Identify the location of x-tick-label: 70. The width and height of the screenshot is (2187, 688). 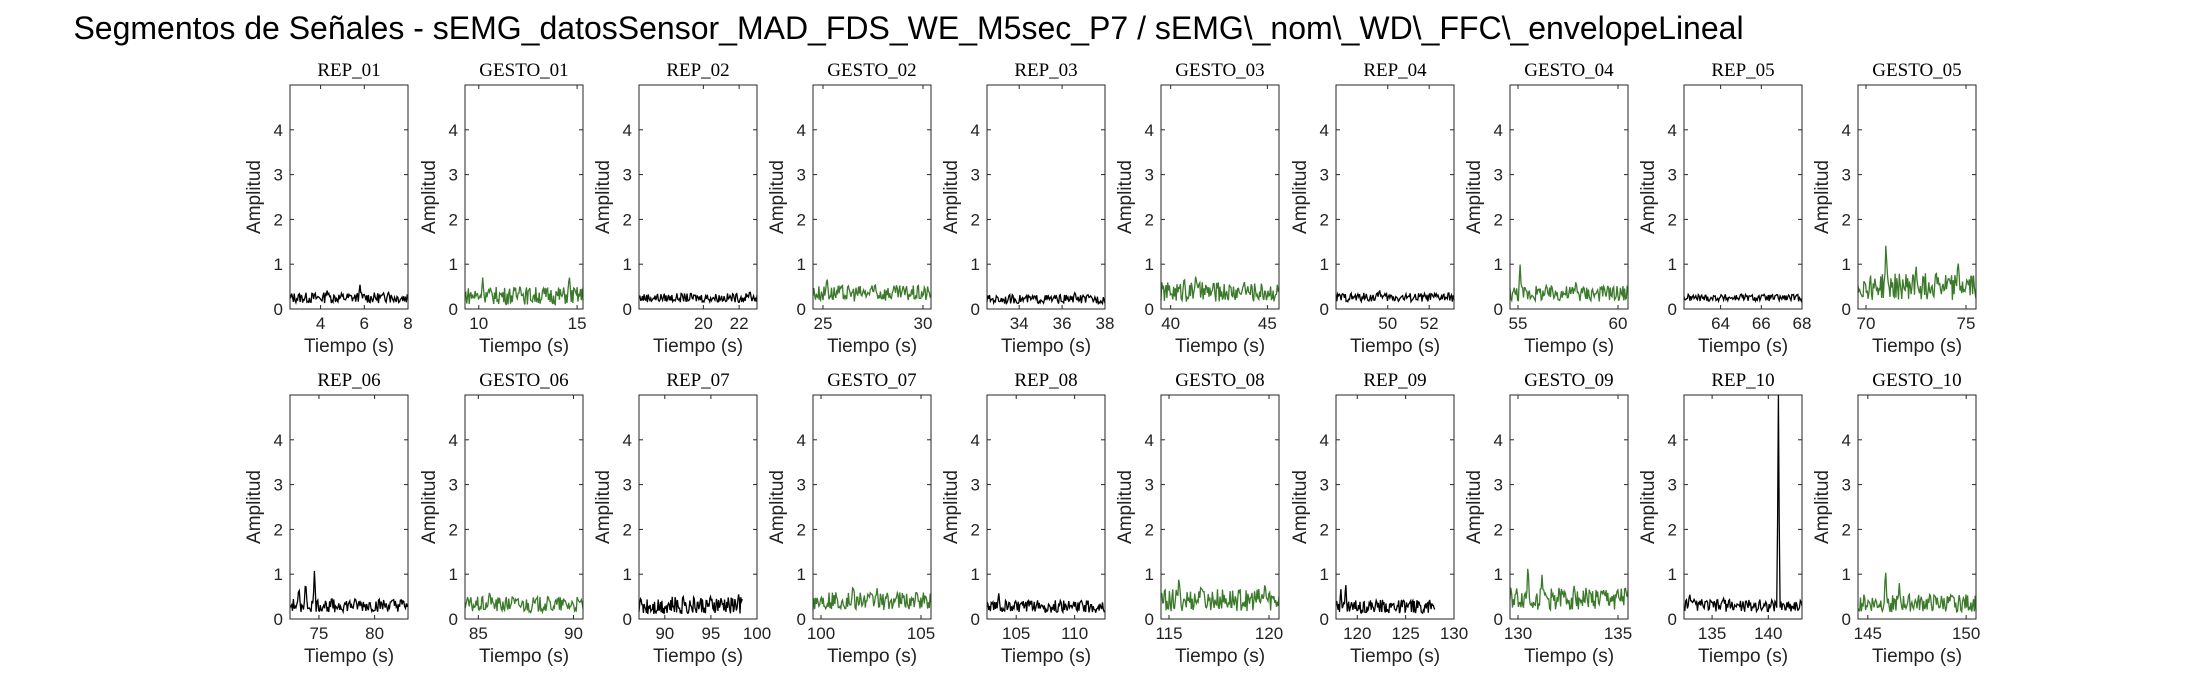
(1866, 323).